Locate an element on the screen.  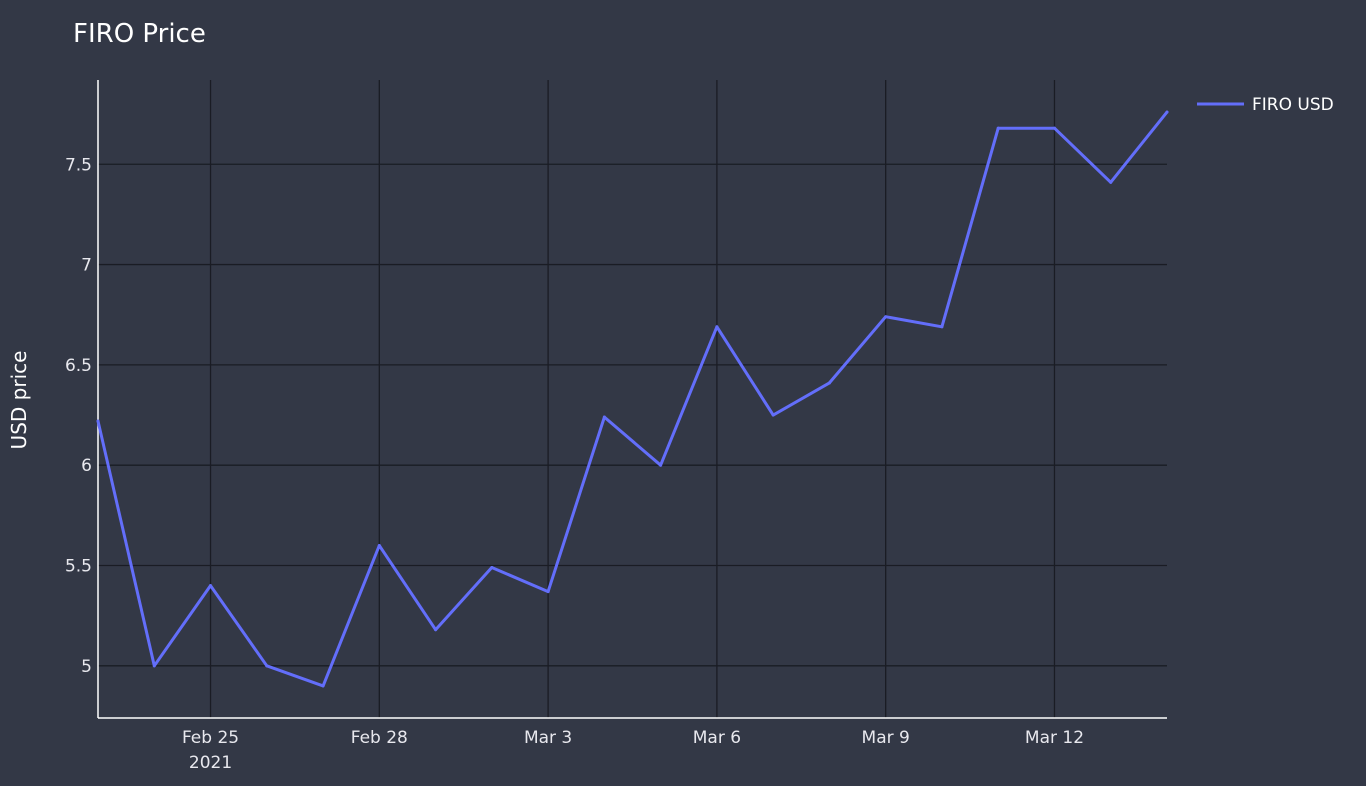
legend: FIRO USD is located at coordinates (1265, 105).